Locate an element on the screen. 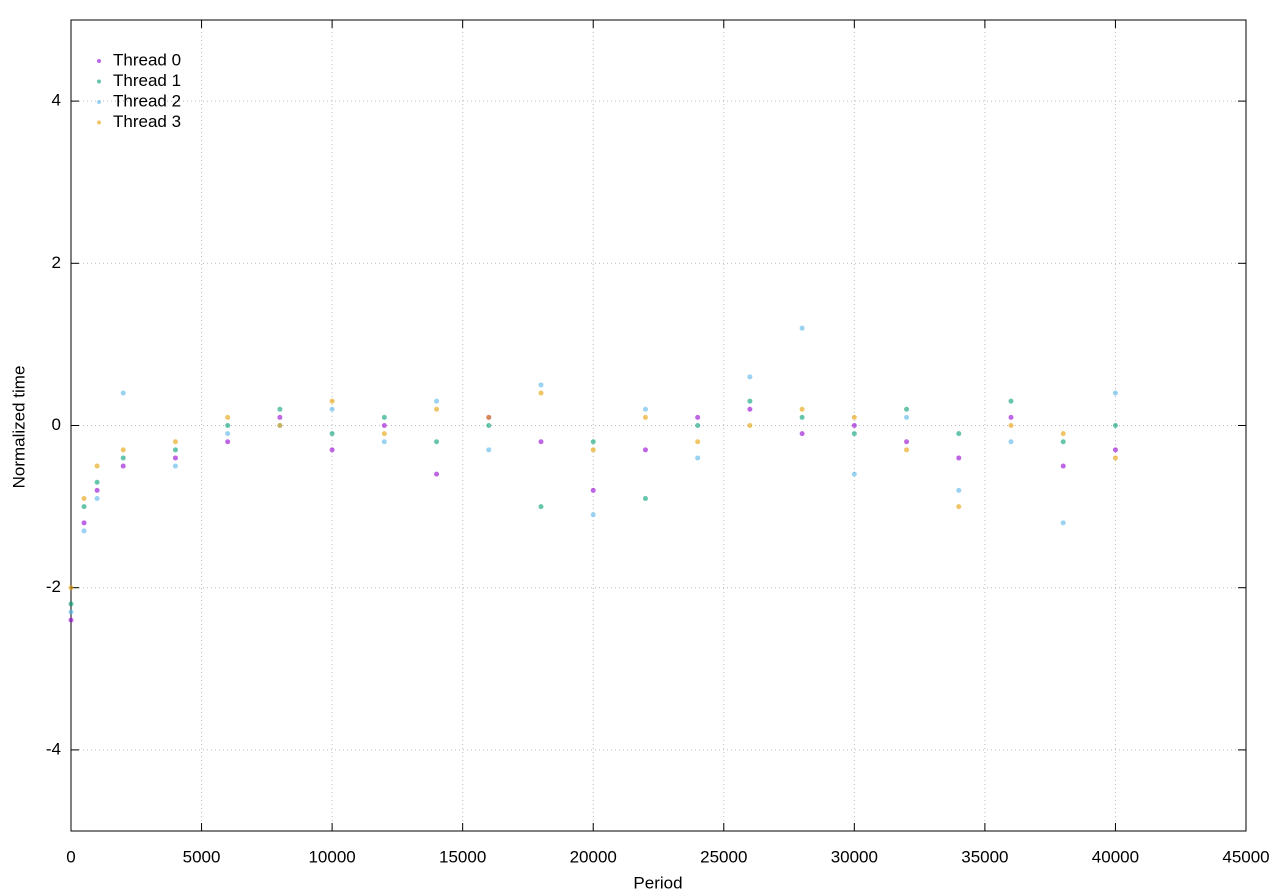  legend-label: Thread 2 is located at coordinates (147, 100).